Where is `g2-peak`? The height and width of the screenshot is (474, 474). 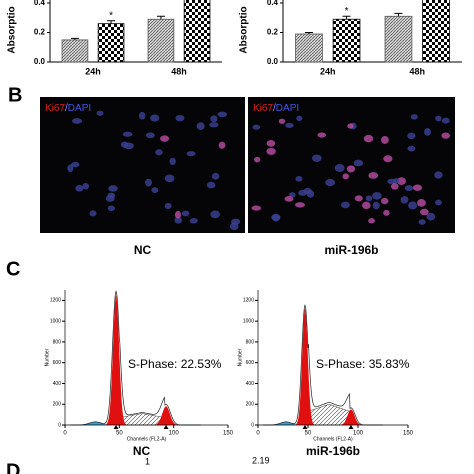 g2-peak is located at coordinates (351, 417).